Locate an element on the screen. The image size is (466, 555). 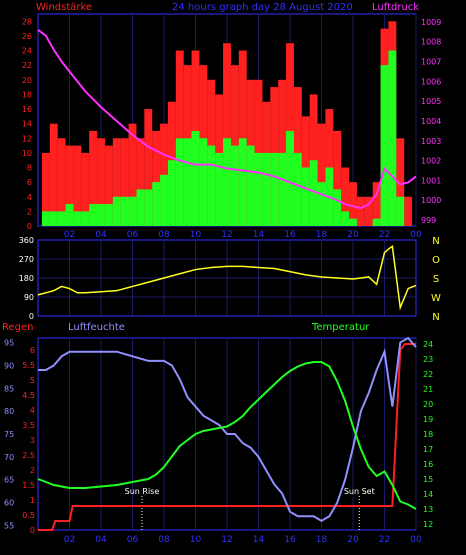
x-tick-label: 02 is located at coordinates (69, 540).